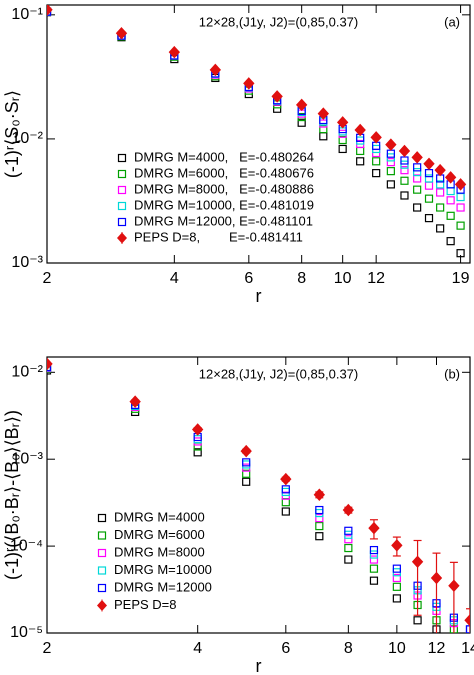 Image resolution: width=474 pixels, height=675 pixels. What do you see at coordinates (197, 648) in the screenshot?
I see `x-tick-label: 4` at bounding box center [197, 648].